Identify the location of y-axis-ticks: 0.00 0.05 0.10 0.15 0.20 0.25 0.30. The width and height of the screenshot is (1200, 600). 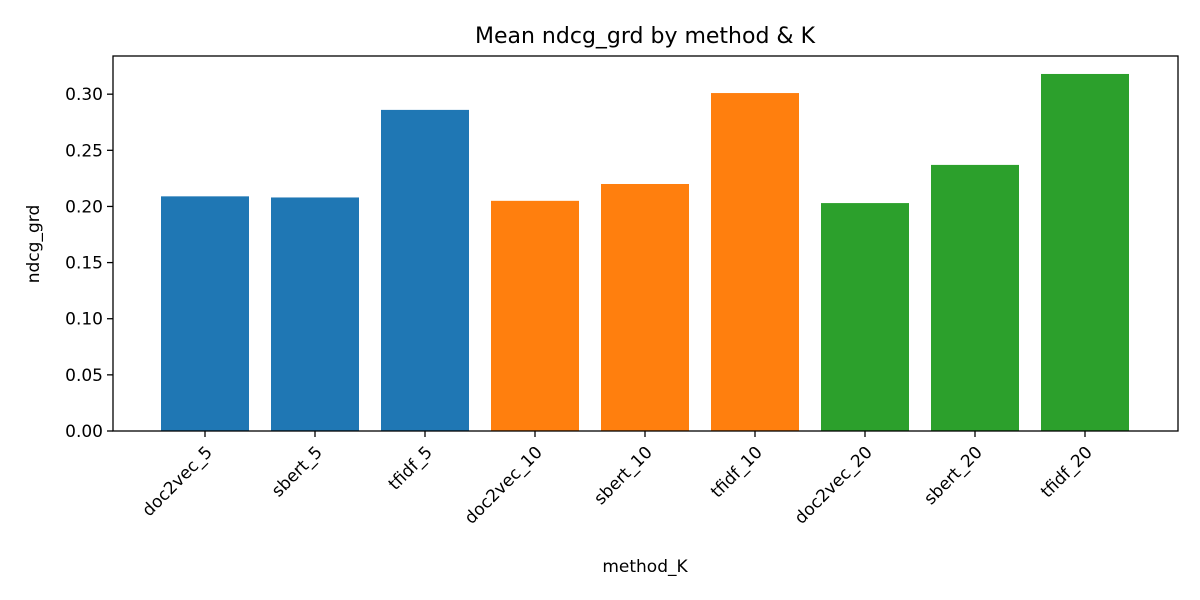
(89, 263).